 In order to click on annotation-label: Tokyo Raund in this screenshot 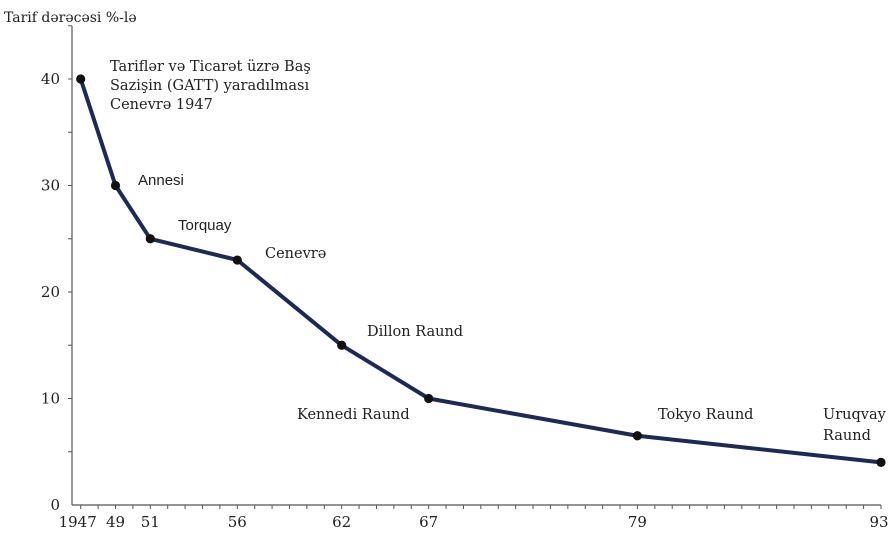, I will do `click(705, 415)`.